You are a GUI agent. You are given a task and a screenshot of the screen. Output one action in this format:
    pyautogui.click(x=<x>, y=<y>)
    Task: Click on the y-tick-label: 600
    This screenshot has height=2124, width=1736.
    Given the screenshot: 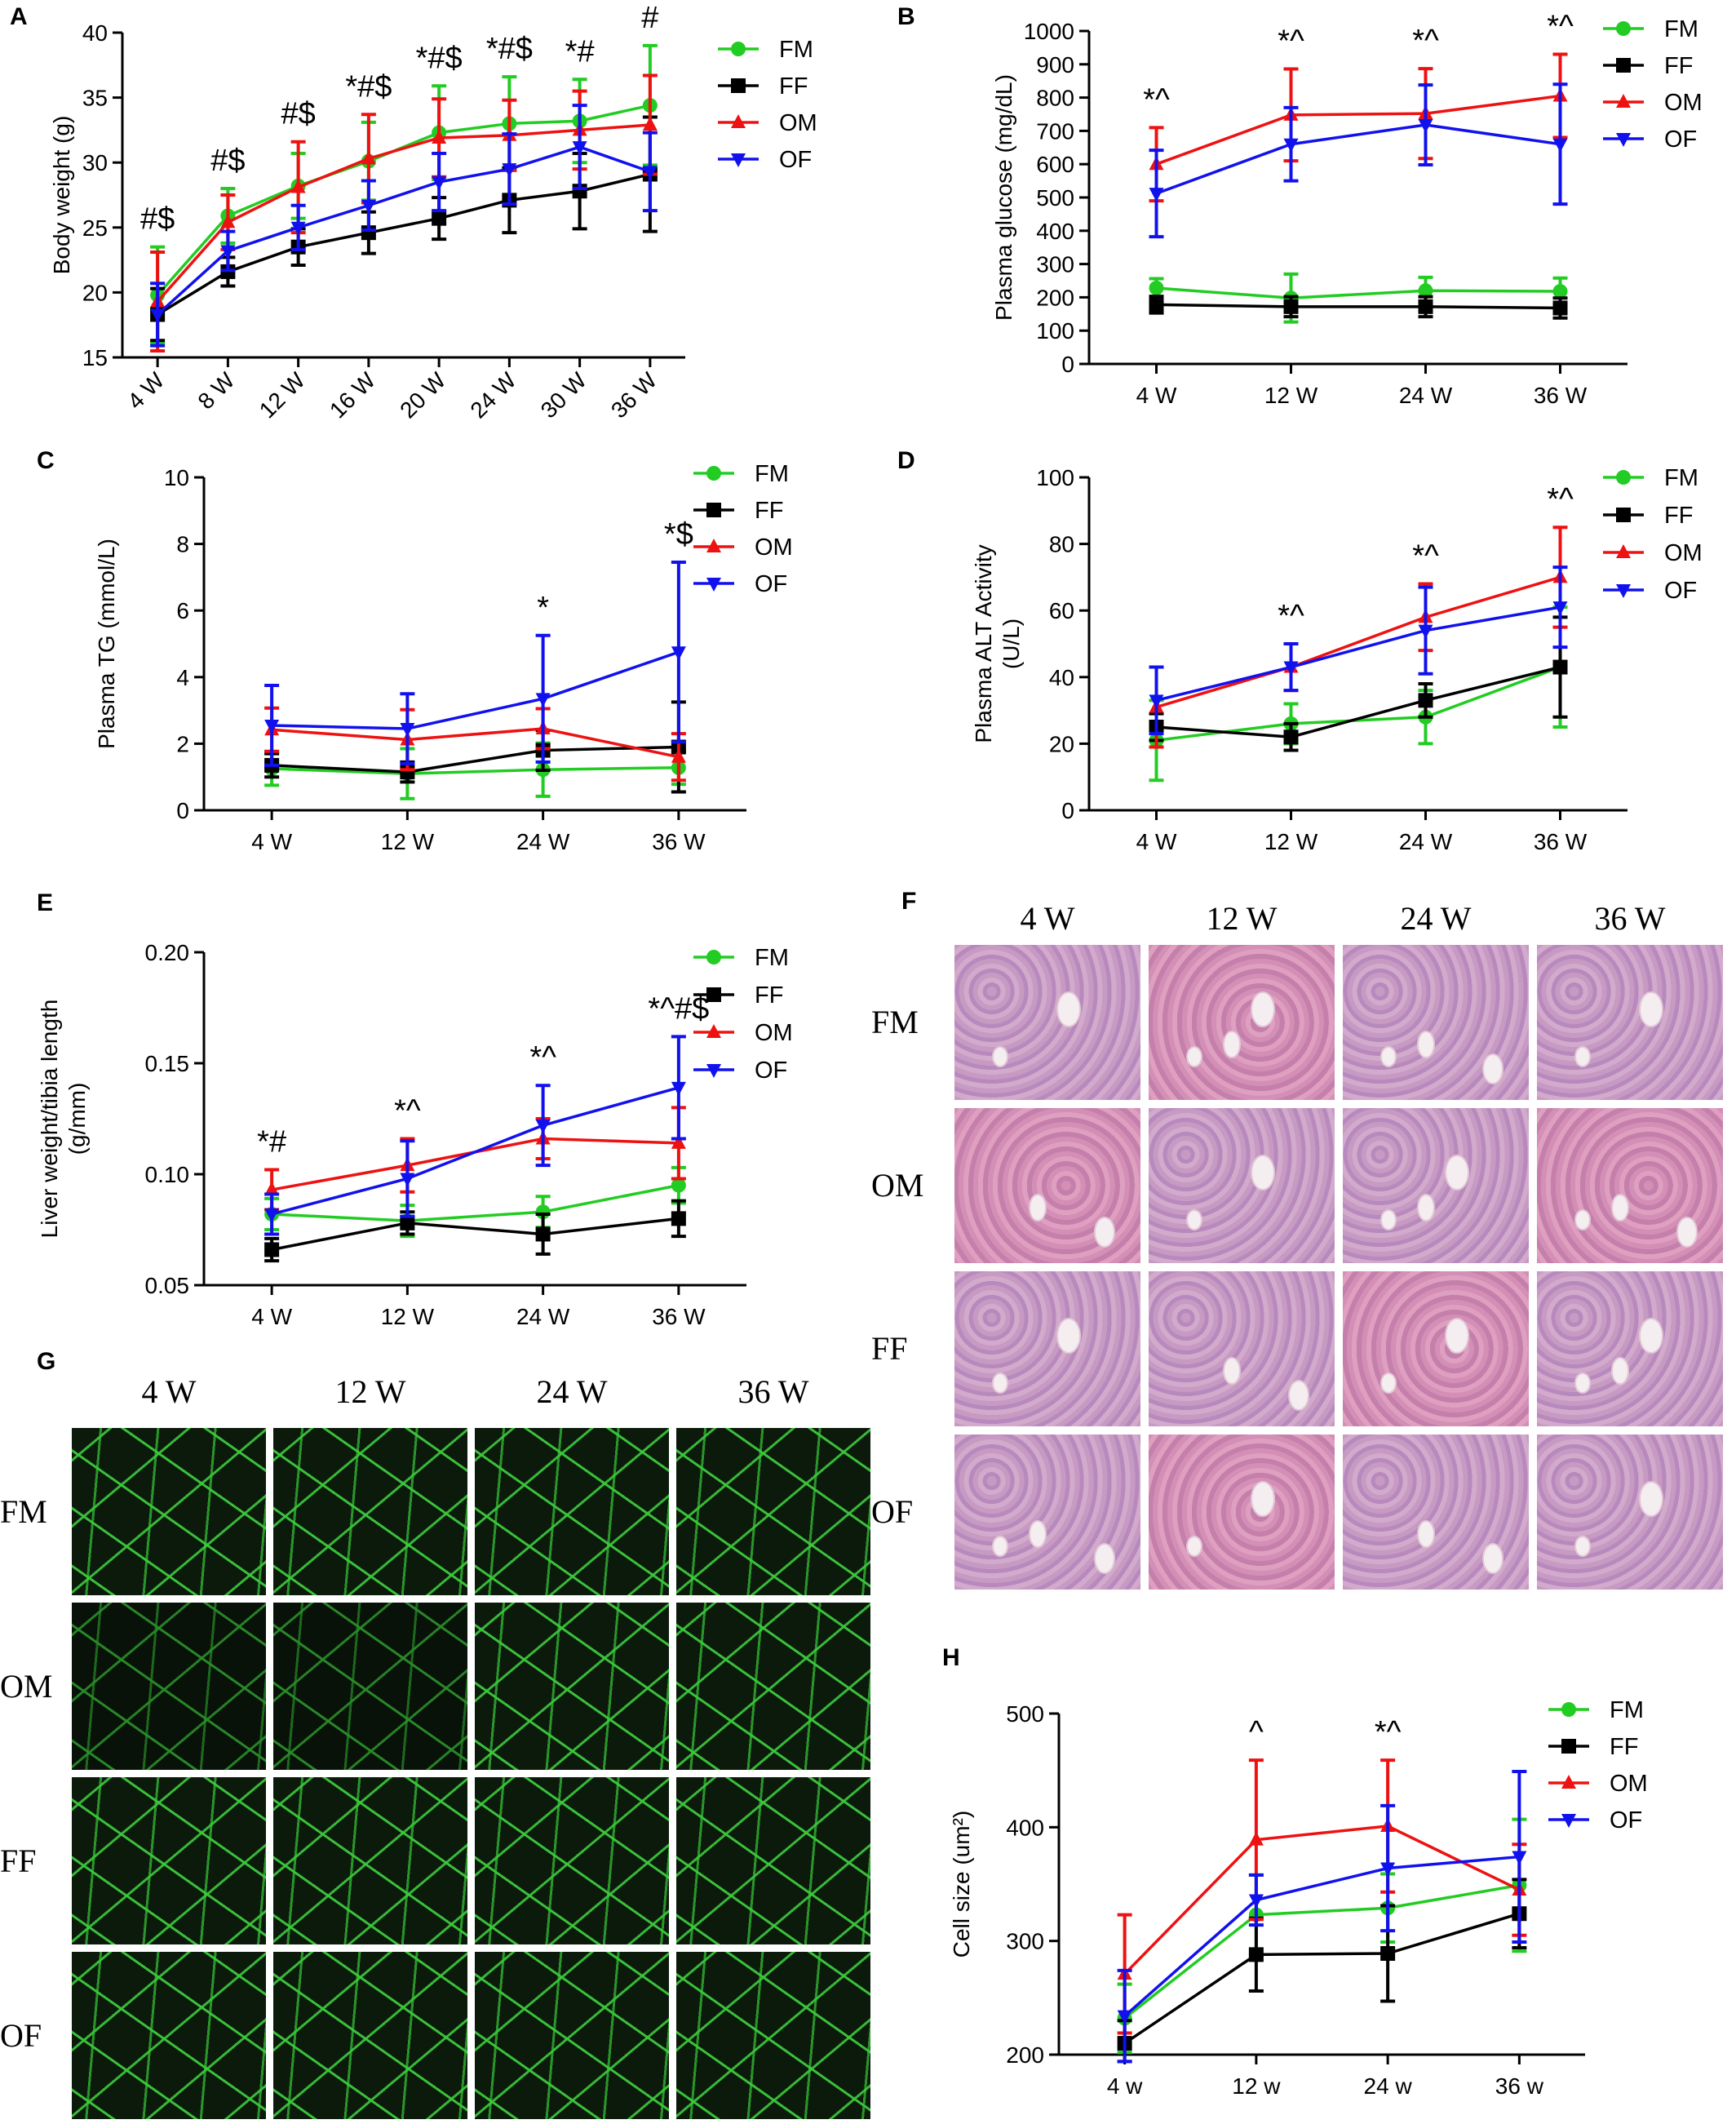 What is the action you would take?
    pyautogui.click(x=1055, y=164)
    